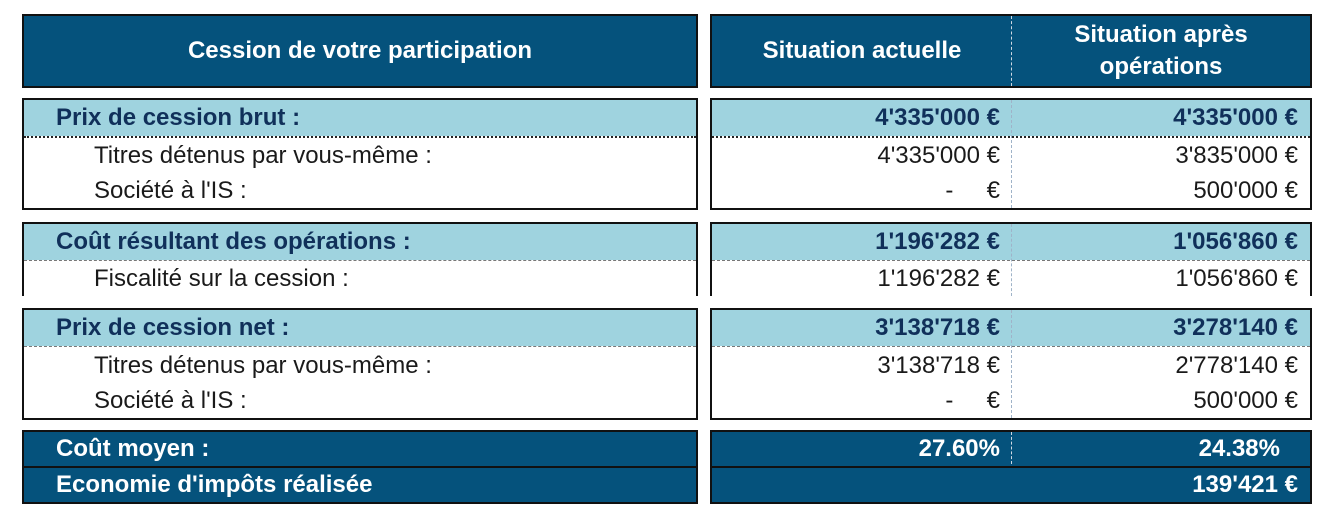 The height and width of the screenshot is (524, 1332). Describe the element at coordinates (1236, 365) in the screenshot. I see `section3-row1-col2: 2'778'140 €` at that location.